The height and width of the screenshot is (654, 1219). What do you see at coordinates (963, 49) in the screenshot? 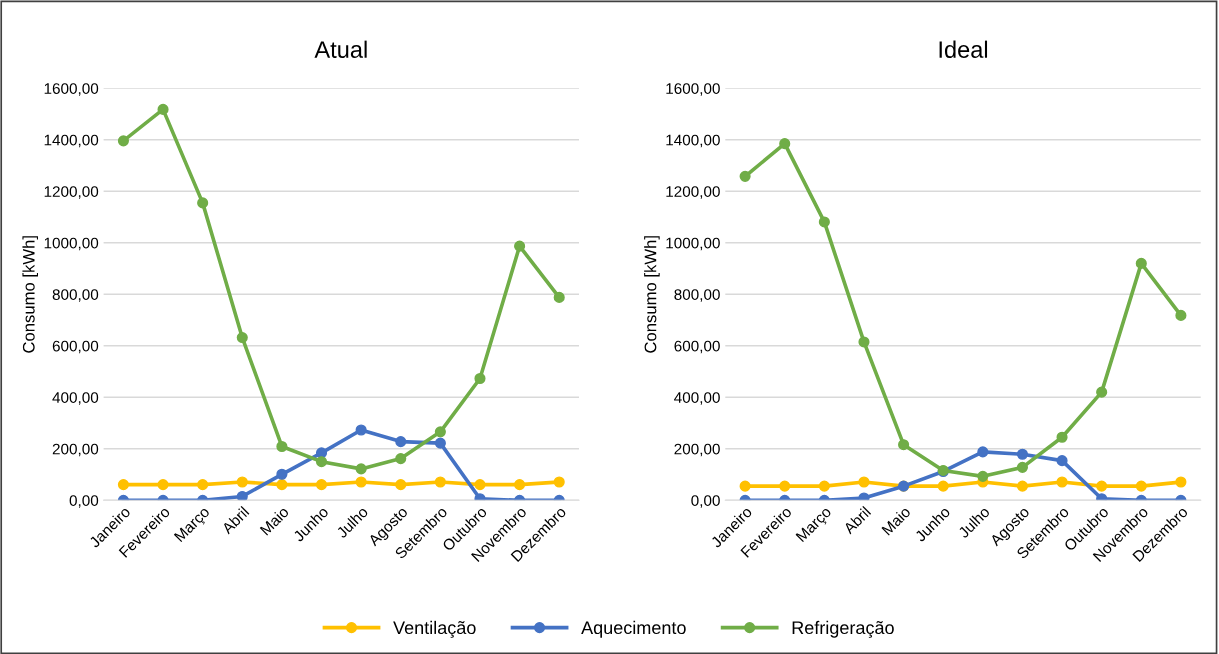
I see `chart-title: Ideal` at bounding box center [963, 49].